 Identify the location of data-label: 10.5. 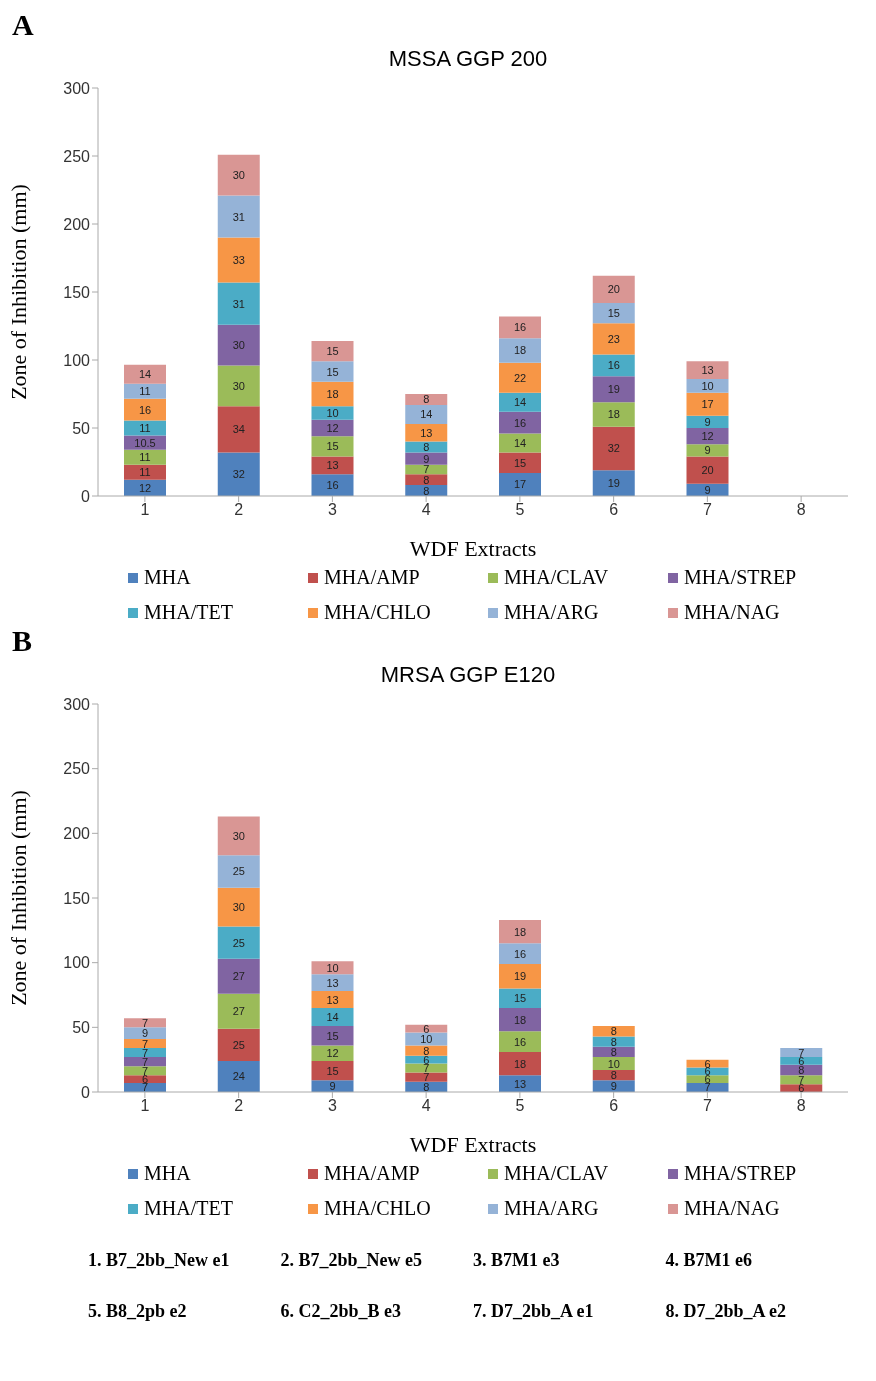
(145, 442).